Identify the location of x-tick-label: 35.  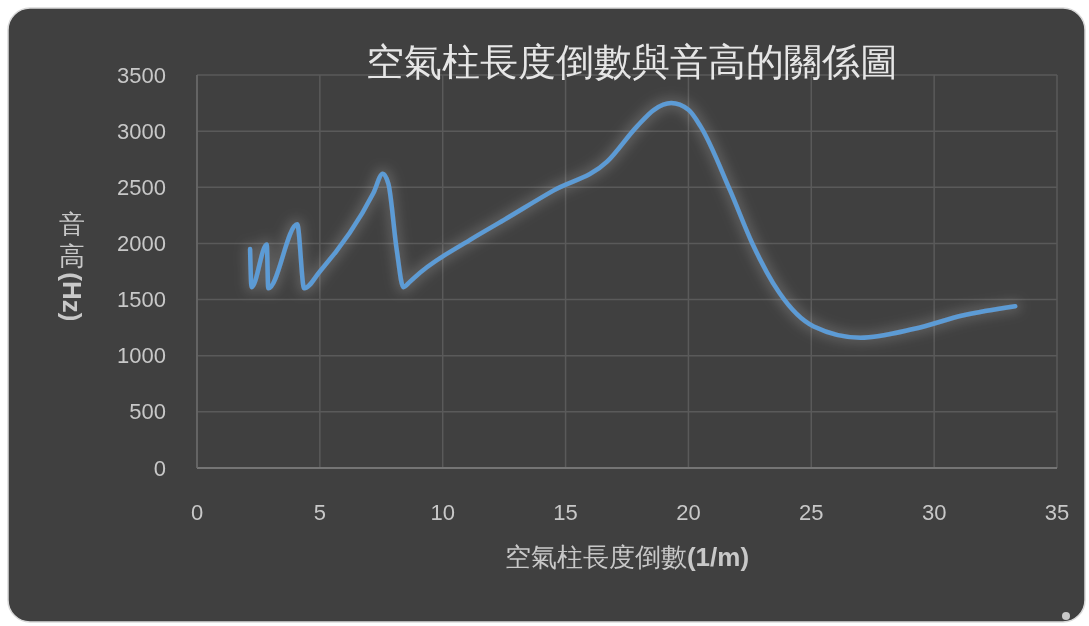
(1057, 512).